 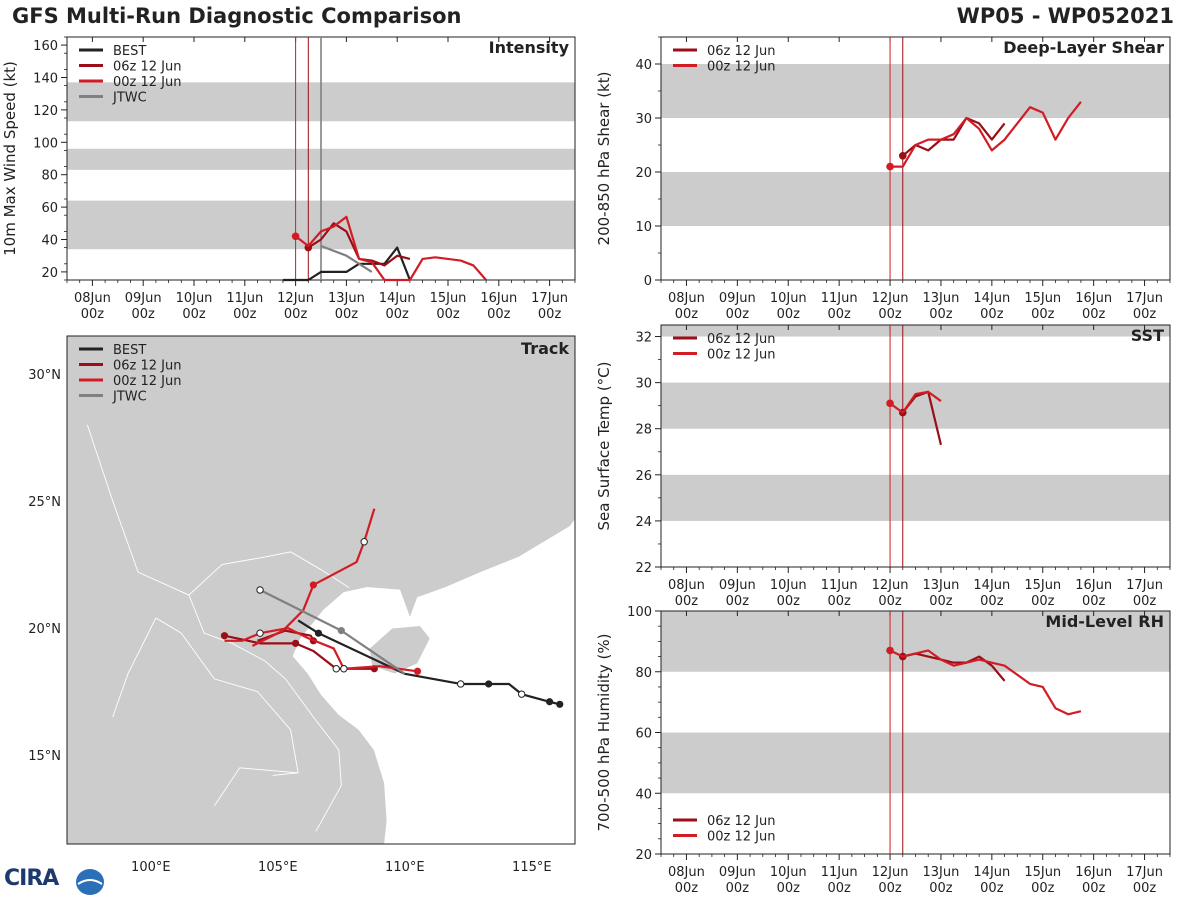 What do you see at coordinates (643, 794) in the screenshot?
I see `y-tick-label: 40` at bounding box center [643, 794].